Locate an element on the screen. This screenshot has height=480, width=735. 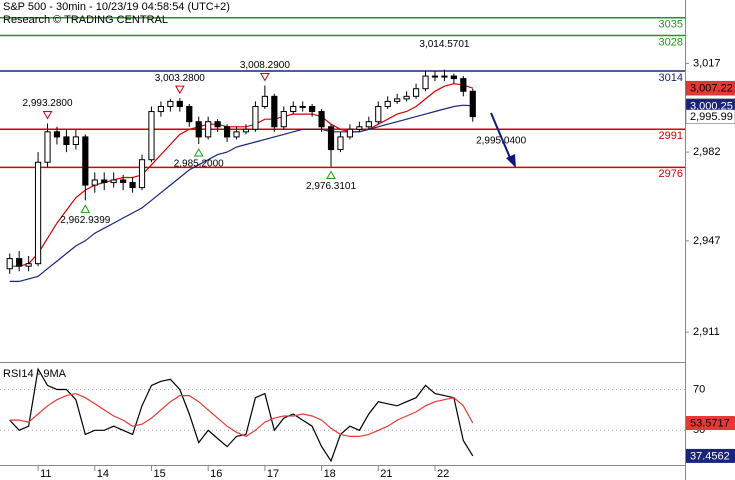
x-tick-label: 22 is located at coordinates (443, 474).